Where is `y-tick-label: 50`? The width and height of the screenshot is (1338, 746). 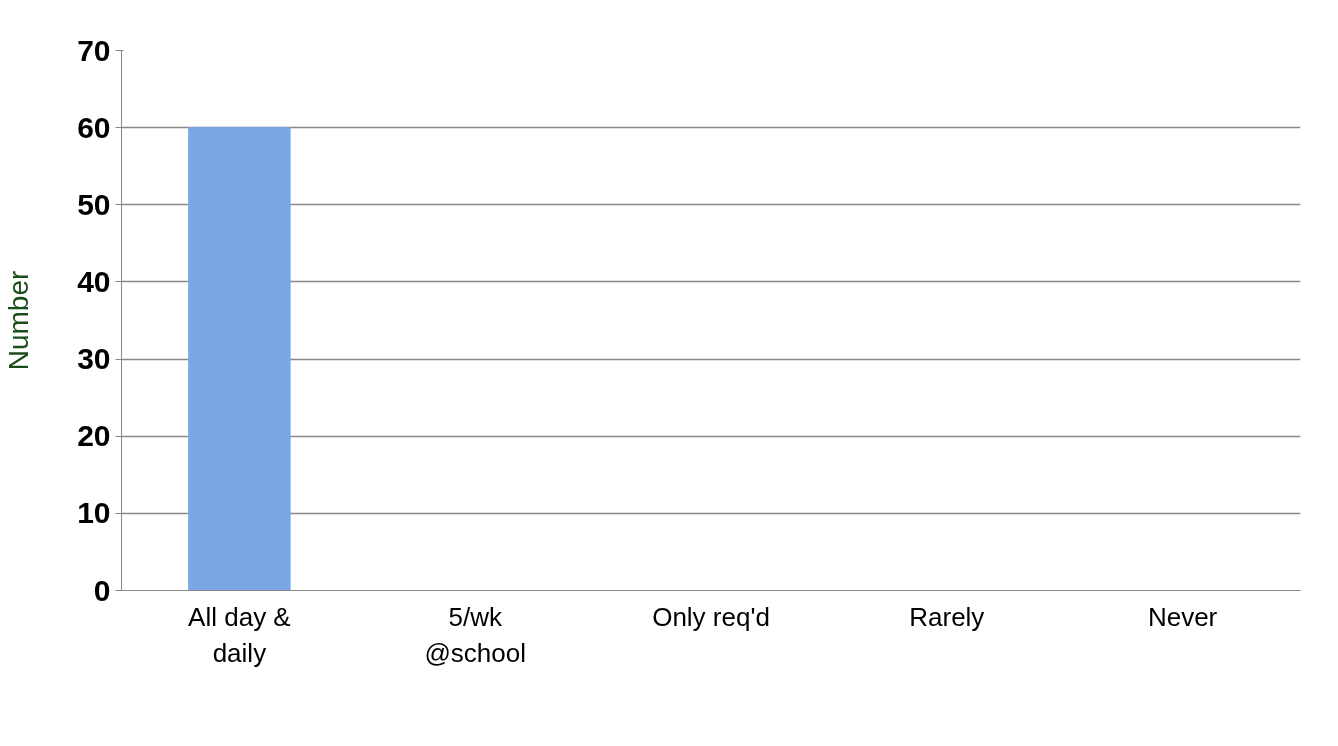
y-tick-label: 50 is located at coordinates (94, 204).